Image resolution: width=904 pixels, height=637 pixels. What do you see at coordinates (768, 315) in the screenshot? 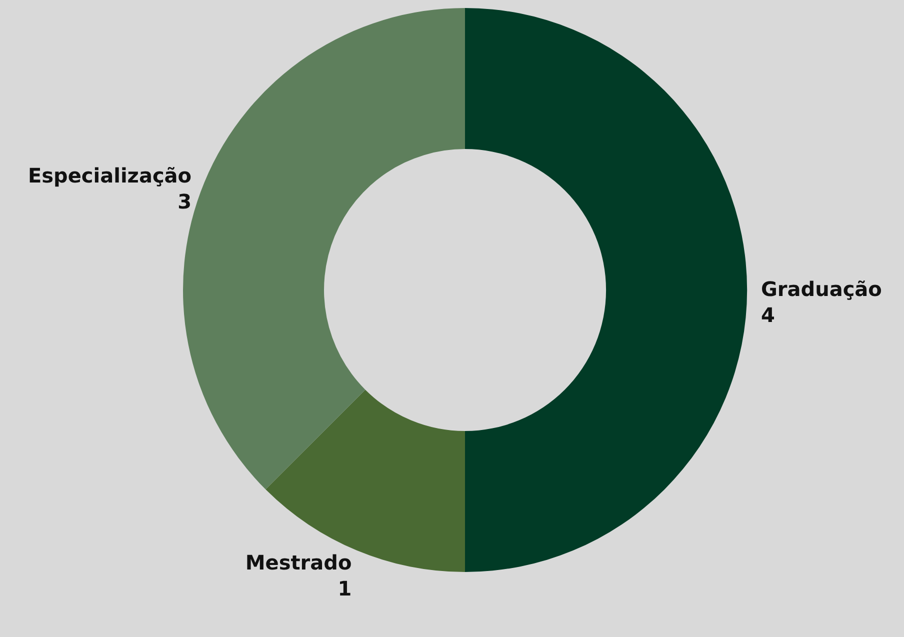
I see `data-label: 4` at bounding box center [768, 315].